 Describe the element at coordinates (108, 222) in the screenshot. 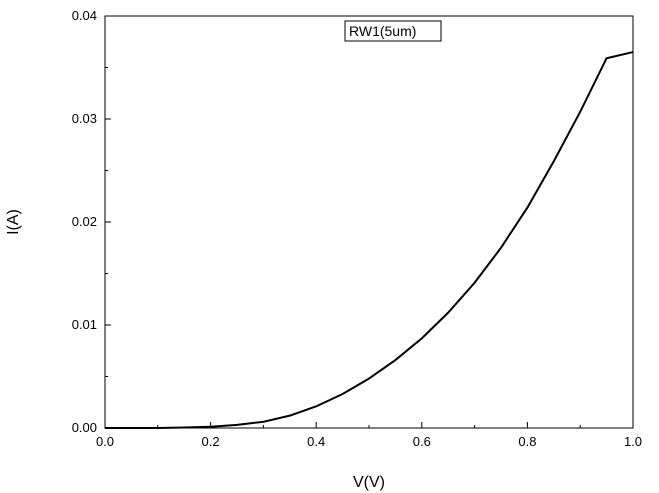

I see `y-axis-ticks` at that location.